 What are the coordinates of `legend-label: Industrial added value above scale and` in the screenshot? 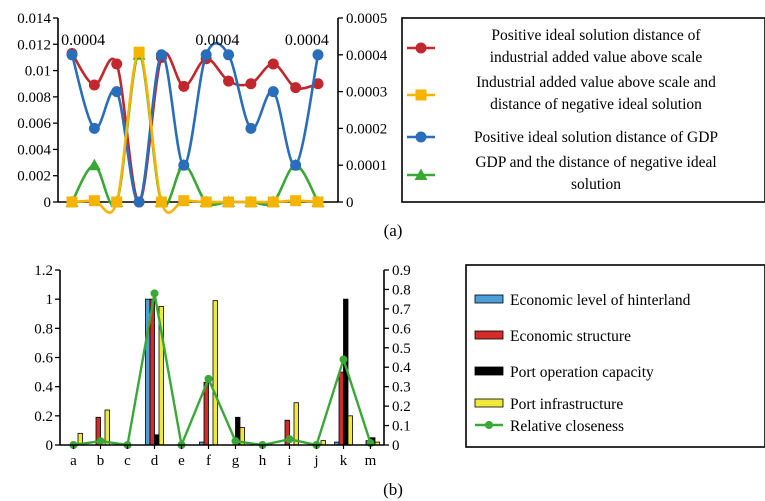 It's located at (596, 82).